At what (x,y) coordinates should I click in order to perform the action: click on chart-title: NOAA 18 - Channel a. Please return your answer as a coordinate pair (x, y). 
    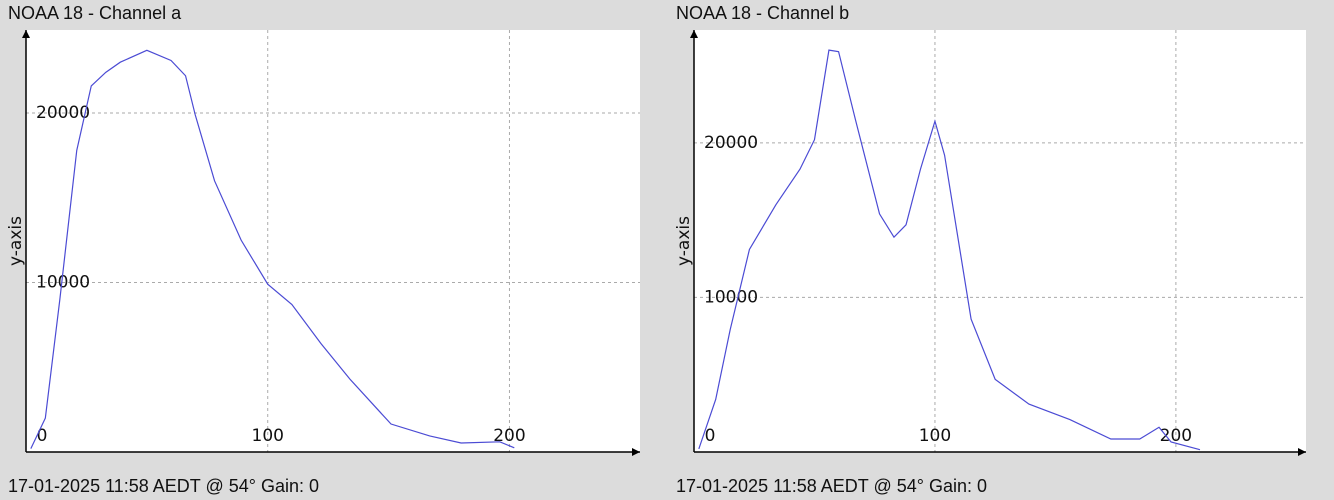
    Looking at the image, I should click on (95, 13).